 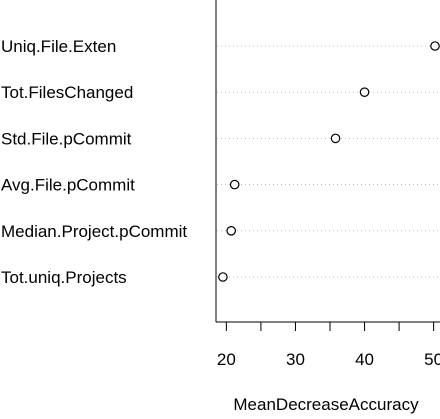 I want to click on x-tick-label: 20, so click(x=226, y=359).